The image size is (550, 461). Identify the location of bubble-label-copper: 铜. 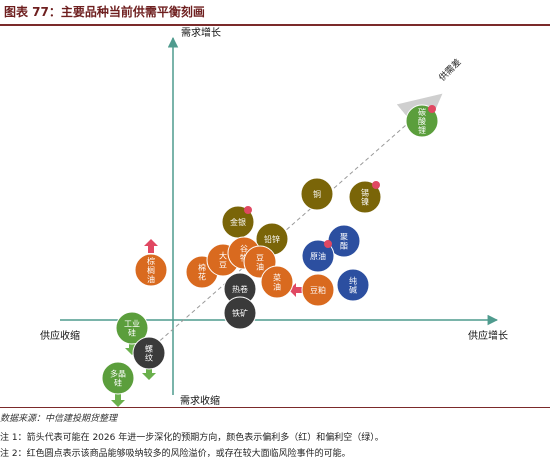
(317, 194).